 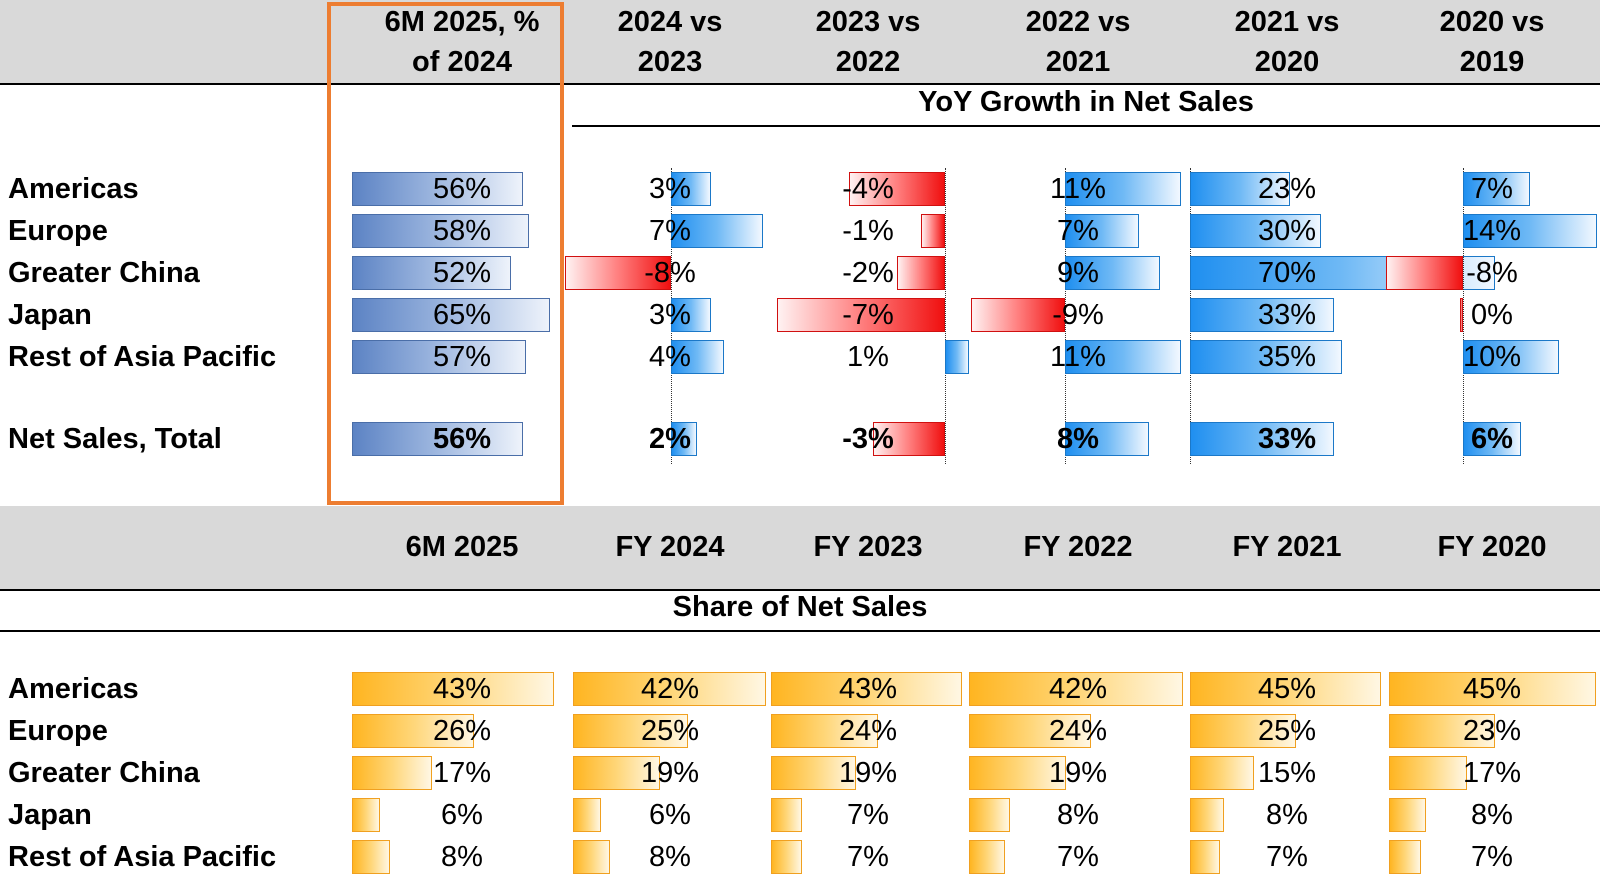 What do you see at coordinates (868, 815) in the screenshot?
I see `share-label-fy-2023-japan: 7%` at bounding box center [868, 815].